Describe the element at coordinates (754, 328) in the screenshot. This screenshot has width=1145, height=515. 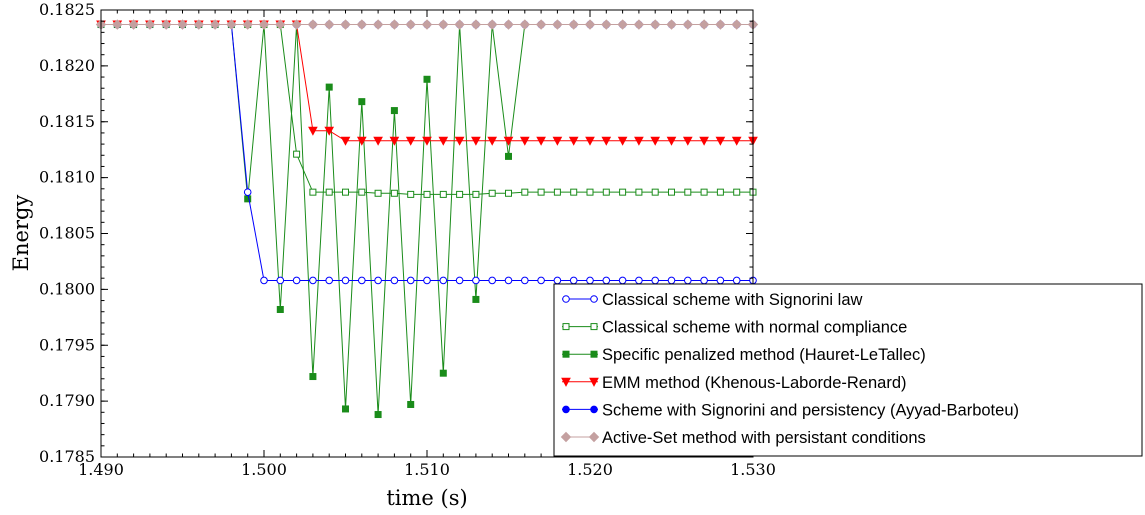
I see `legend-label: Classical scheme with normal compliance` at that location.